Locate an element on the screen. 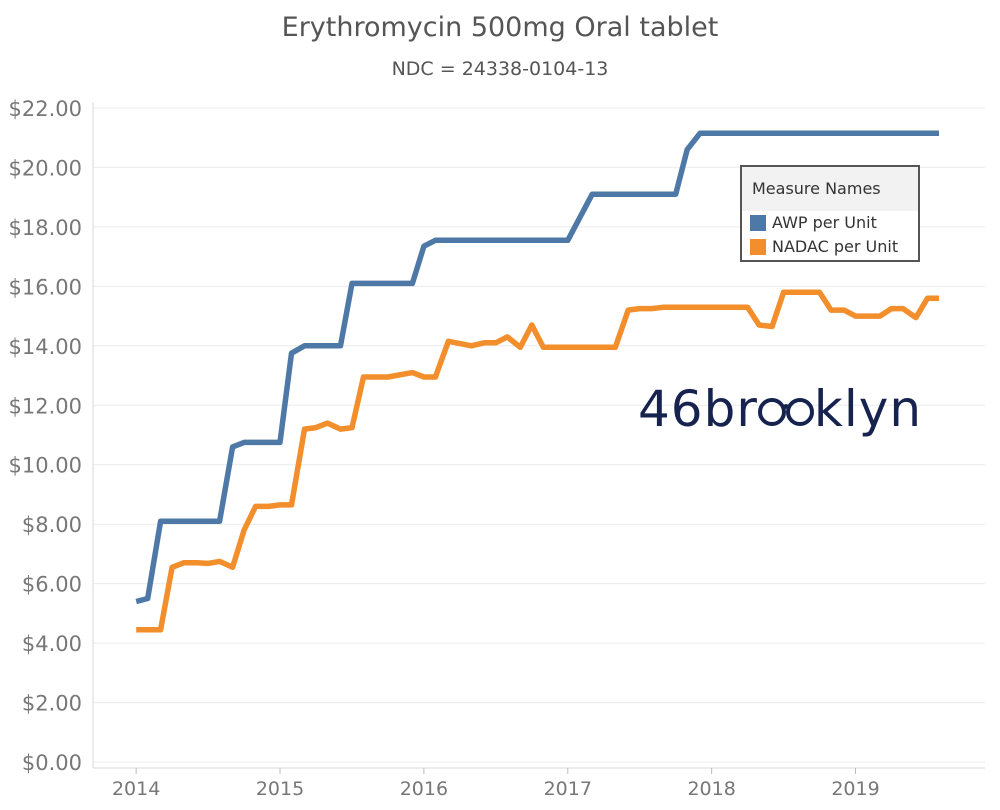 This screenshot has height=810, width=1000. legend-item-nadac: NADAC per Unit is located at coordinates (830, 247).